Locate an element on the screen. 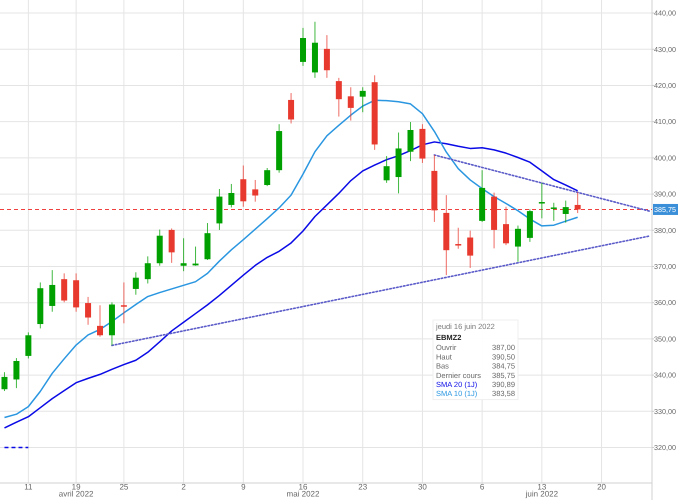  x-tick-label: 16 is located at coordinates (303, 487).